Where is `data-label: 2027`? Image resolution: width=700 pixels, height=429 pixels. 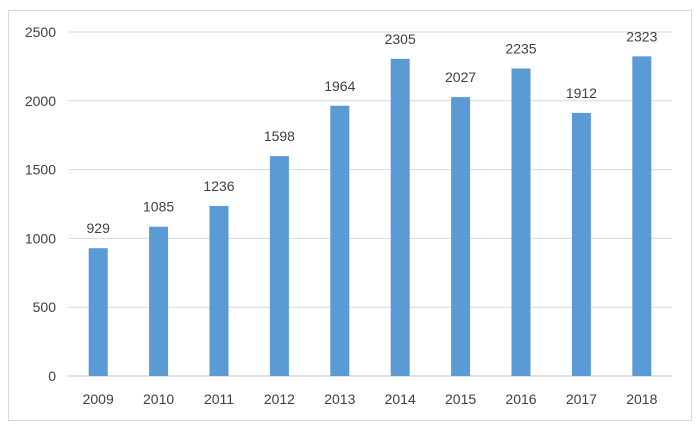 data-label: 2027 is located at coordinates (460, 77).